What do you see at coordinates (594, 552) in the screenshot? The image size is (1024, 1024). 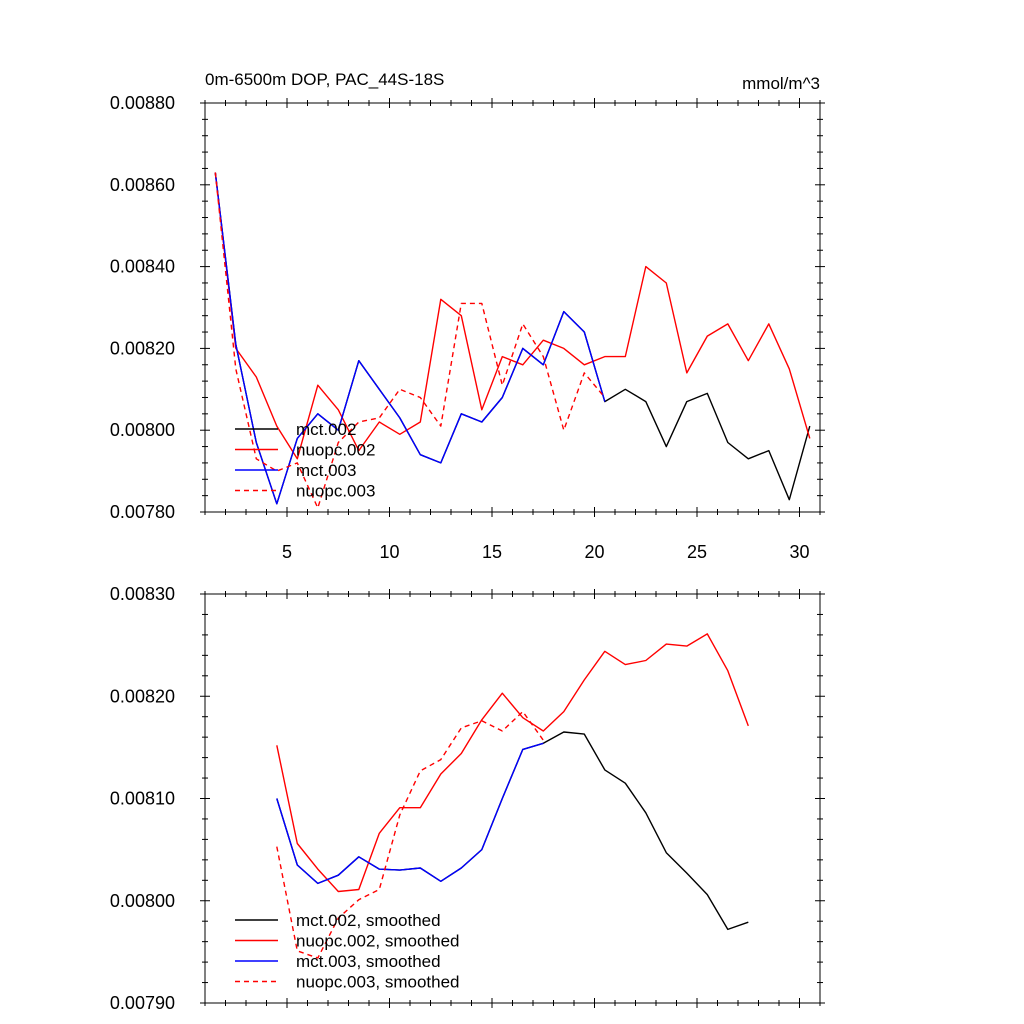 I see `x-tick-label: 20` at bounding box center [594, 552].